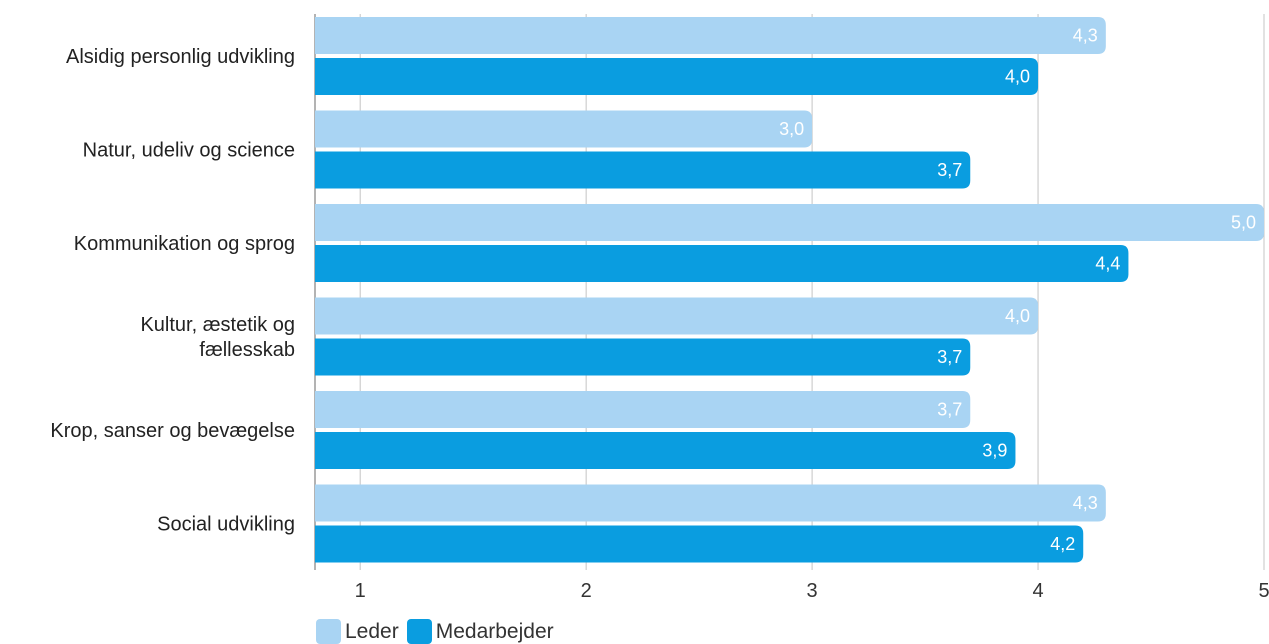 This screenshot has width=1269, height=644. I want to click on legend-item-leder: Leder, so click(357, 631).